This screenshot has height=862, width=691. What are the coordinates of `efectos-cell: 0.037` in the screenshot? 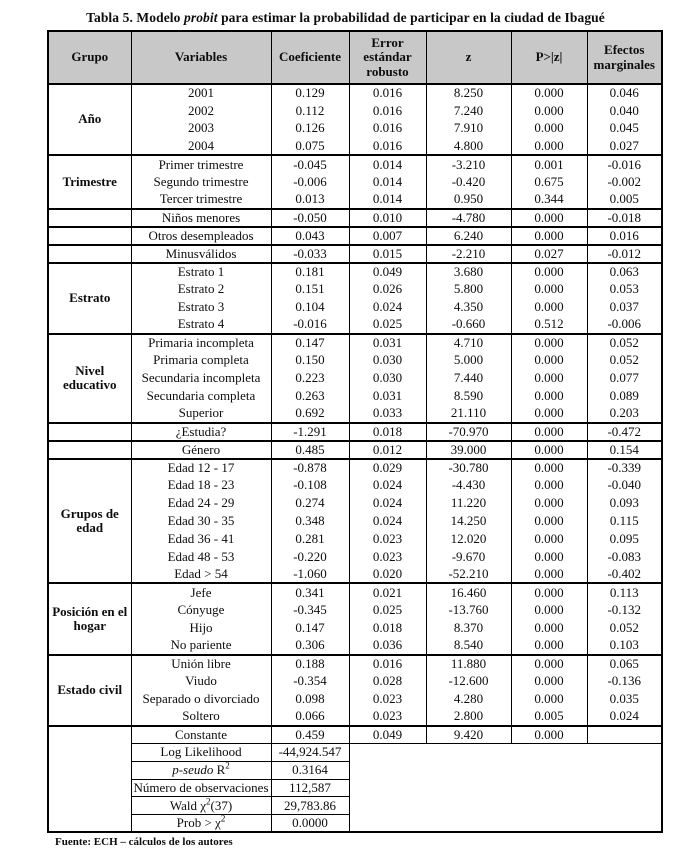 It's located at (624, 307).